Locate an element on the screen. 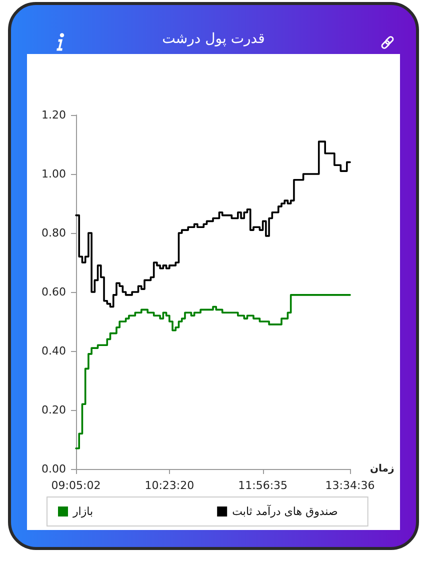 This screenshot has width=427, height=574. x-tick-label: 10:23:20 is located at coordinates (169, 485).